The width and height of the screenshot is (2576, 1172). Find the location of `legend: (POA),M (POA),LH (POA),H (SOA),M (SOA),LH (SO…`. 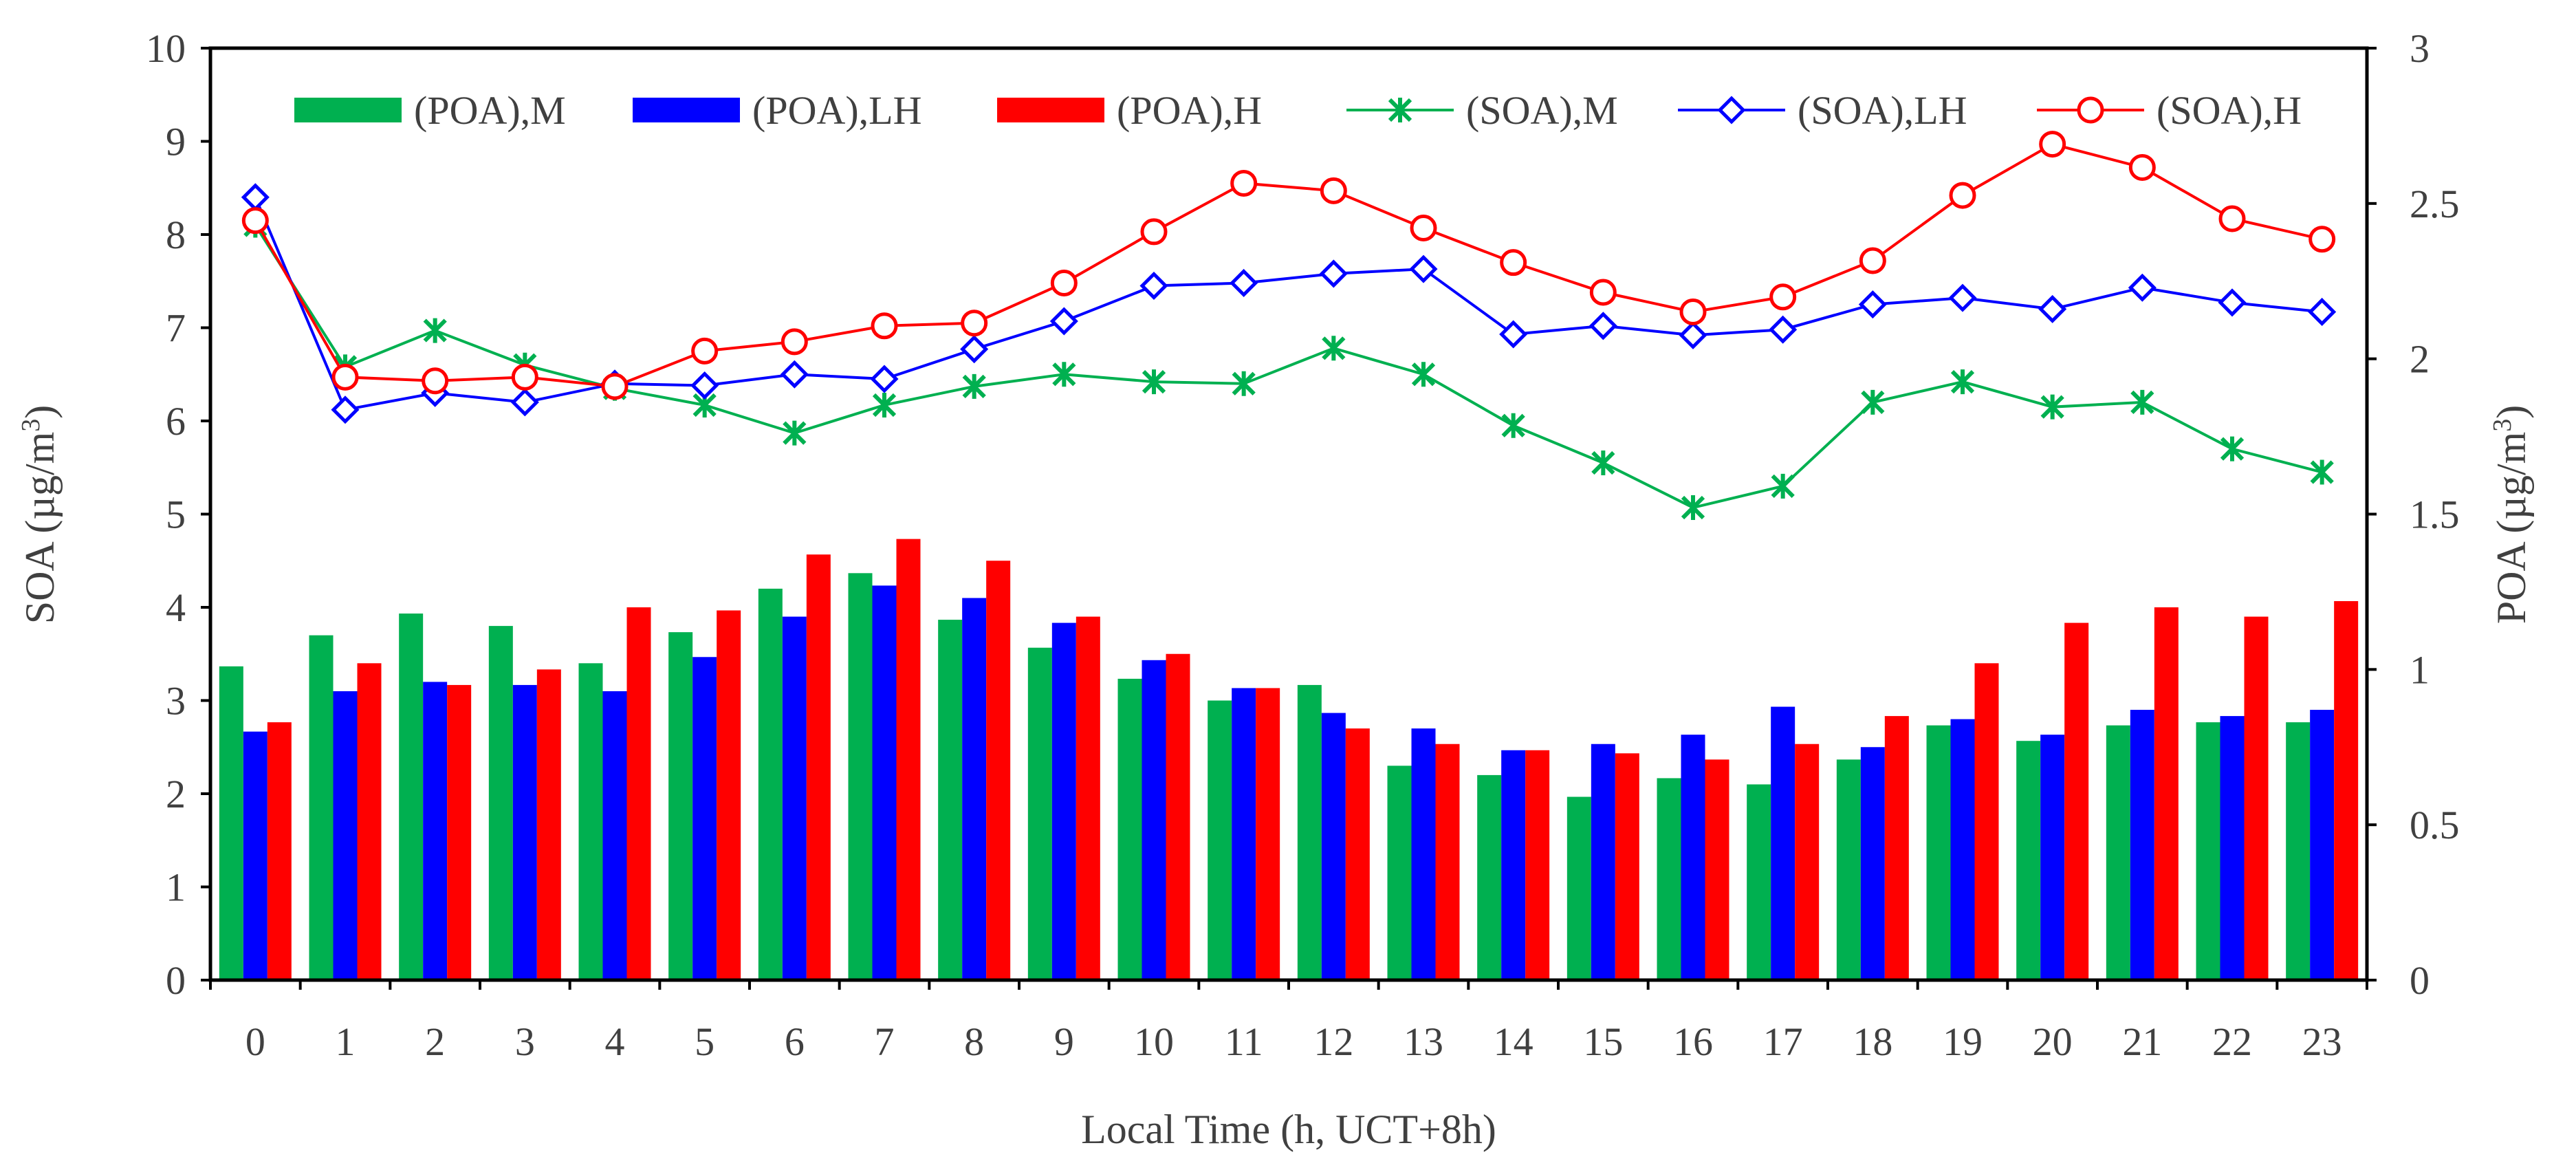

legend: (POA),M (POA),LH (POA),H (SOA),M (SOA),LH (SO… is located at coordinates (1298, 111).